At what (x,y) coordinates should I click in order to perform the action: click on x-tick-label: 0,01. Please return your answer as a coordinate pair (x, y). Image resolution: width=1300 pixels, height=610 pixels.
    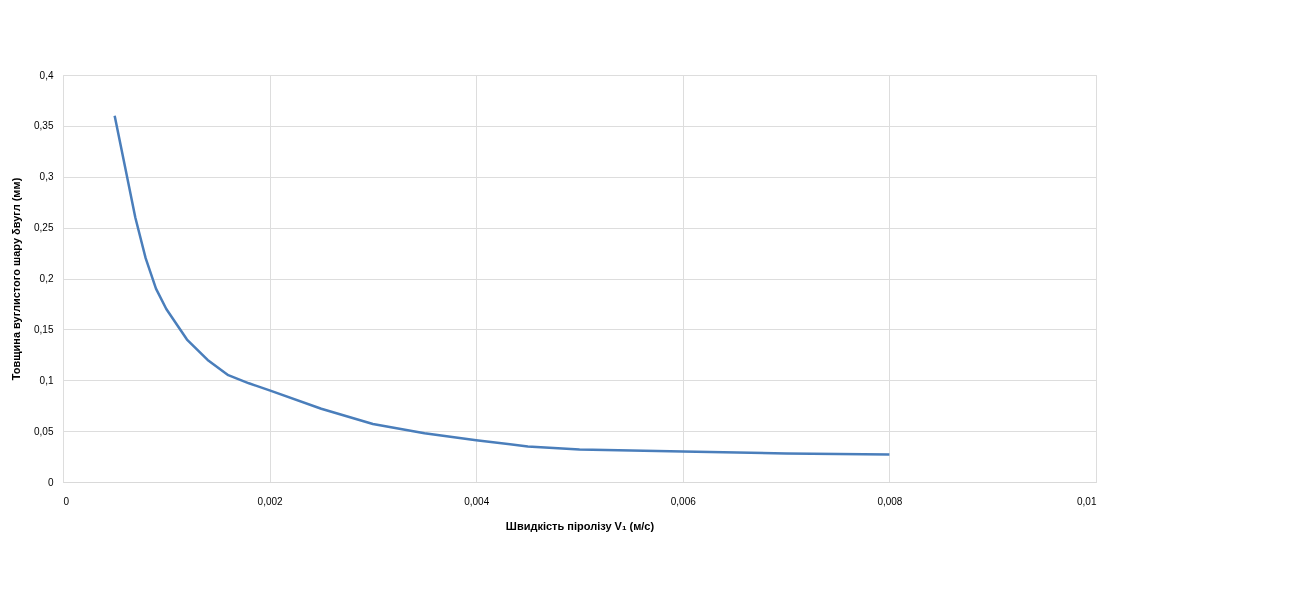
    Looking at the image, I should click on (1087, 501).